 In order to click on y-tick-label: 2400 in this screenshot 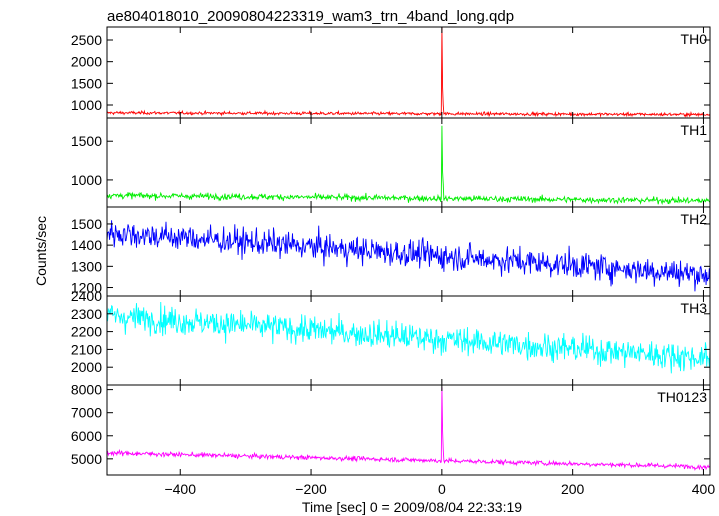, I will do `click(86, 296)`.